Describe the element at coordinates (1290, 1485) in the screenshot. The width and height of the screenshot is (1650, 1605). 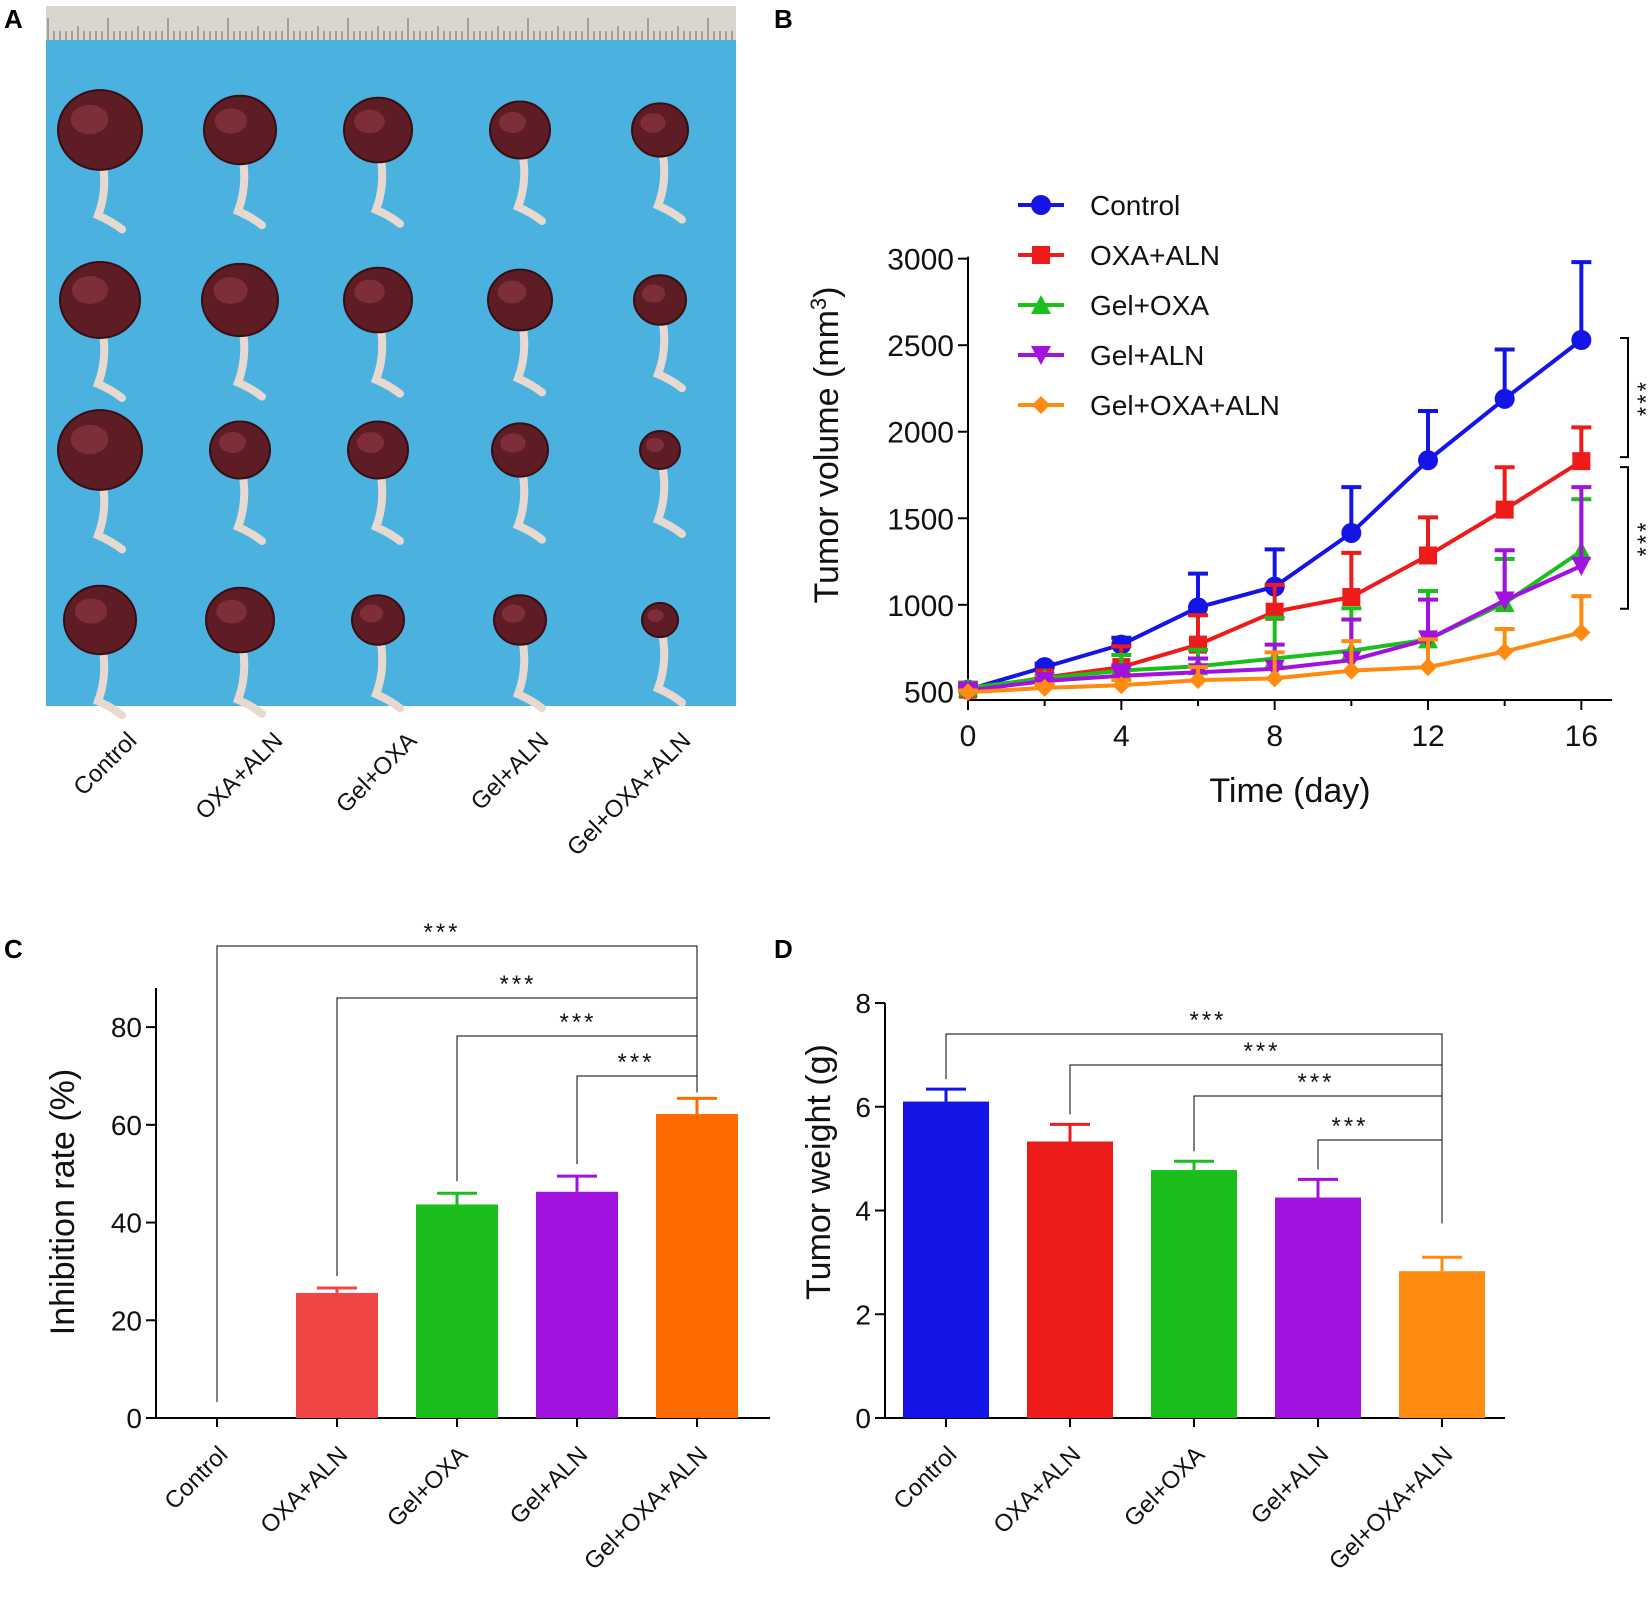
I see `d-category-label: Gel+ALN` at that location.